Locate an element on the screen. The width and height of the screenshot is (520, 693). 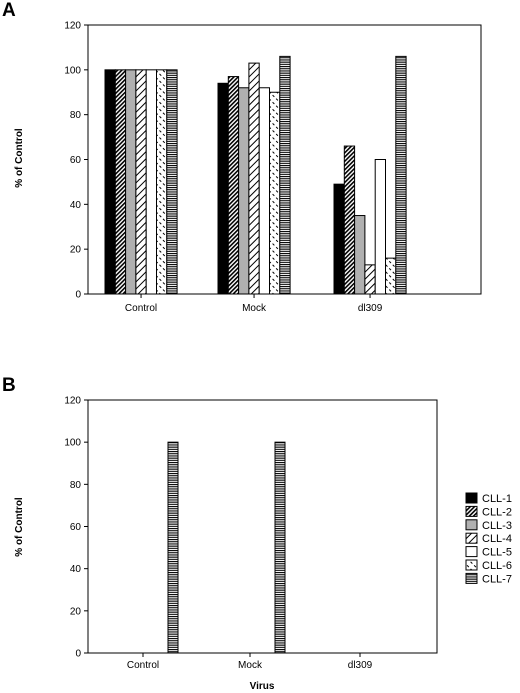
legend-item-cll-1: CLL-1 is located at coordinates (488, 498).